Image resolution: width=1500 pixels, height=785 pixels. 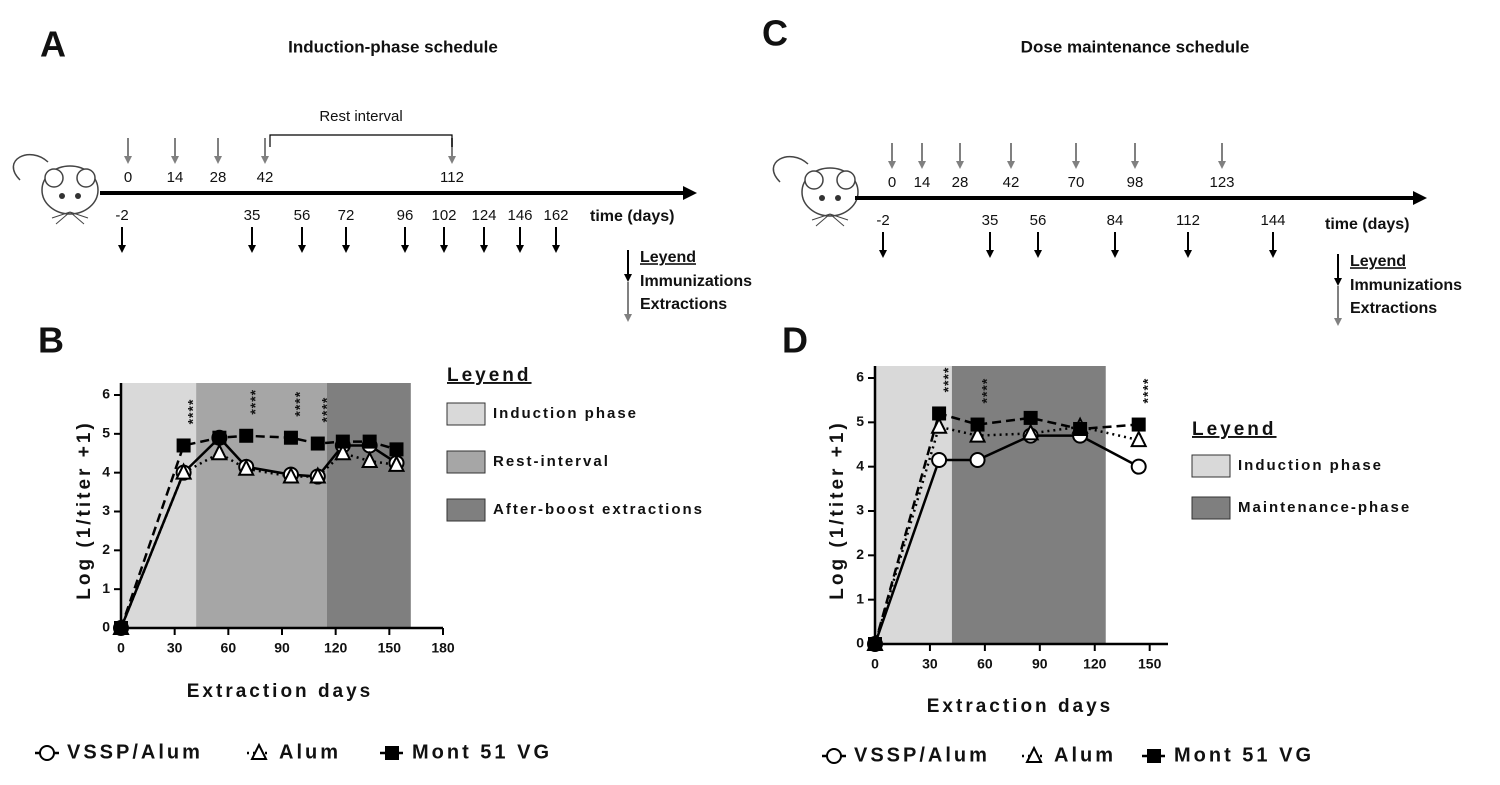 I want to click on bottom-day: 96, so click(x=405, y=215).